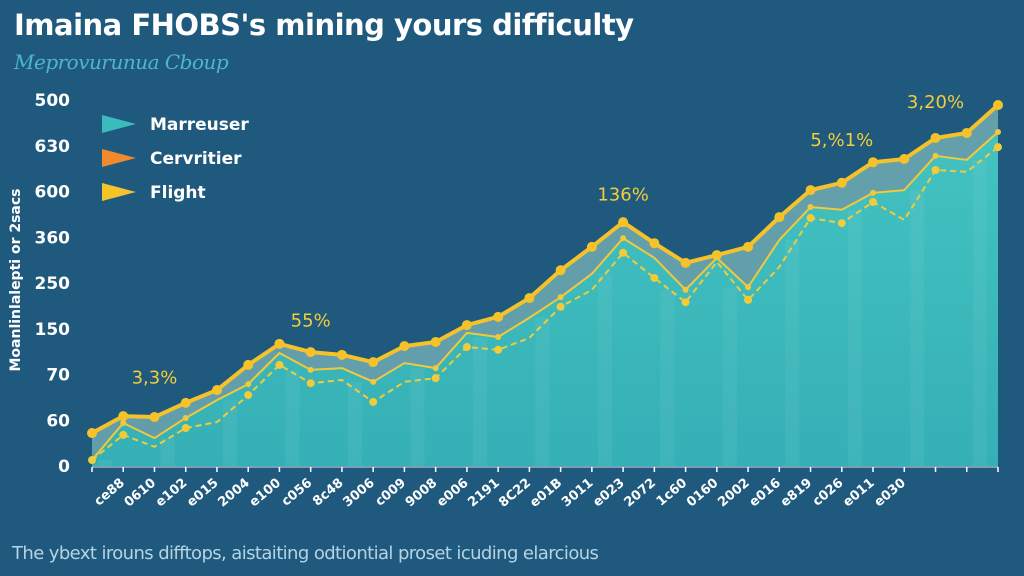 The height and width of the screenshot is (576, 1024). I want to click on x-tick-label: e006, so click(452, 493).